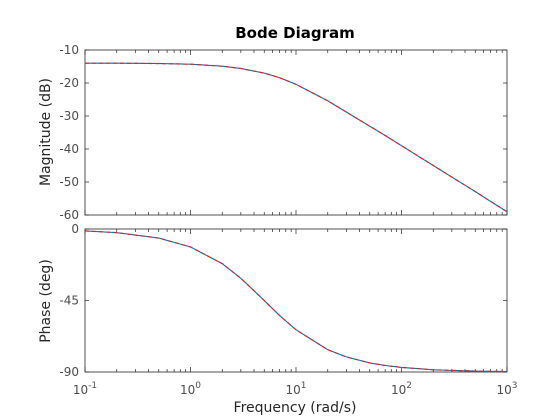 This screenshot has width=560, height=420. Describe the element at coordinates (69, 149) in the screenshot. I see `magnitude-ytick-label: -40` at that location.